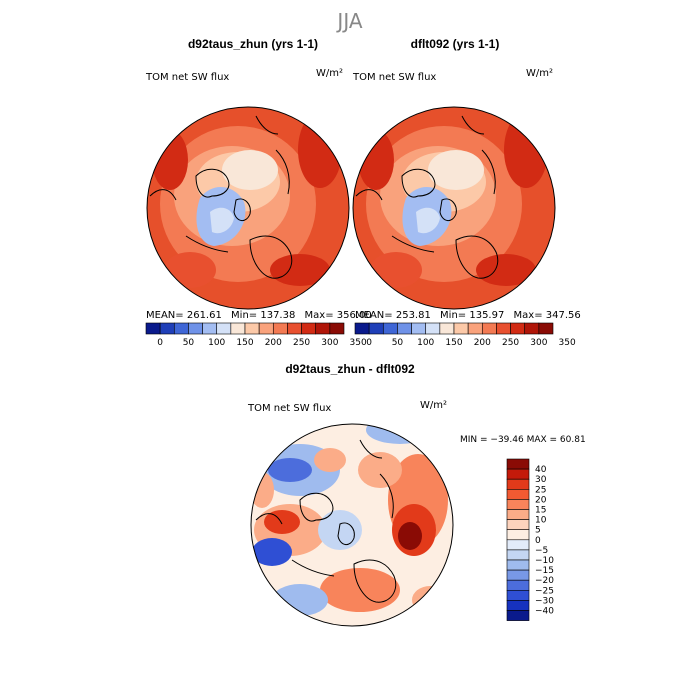 The width and height of the screenshot is (700, 700). I want to click on panel-2-mean-value: 253.81, so click(413, 315).